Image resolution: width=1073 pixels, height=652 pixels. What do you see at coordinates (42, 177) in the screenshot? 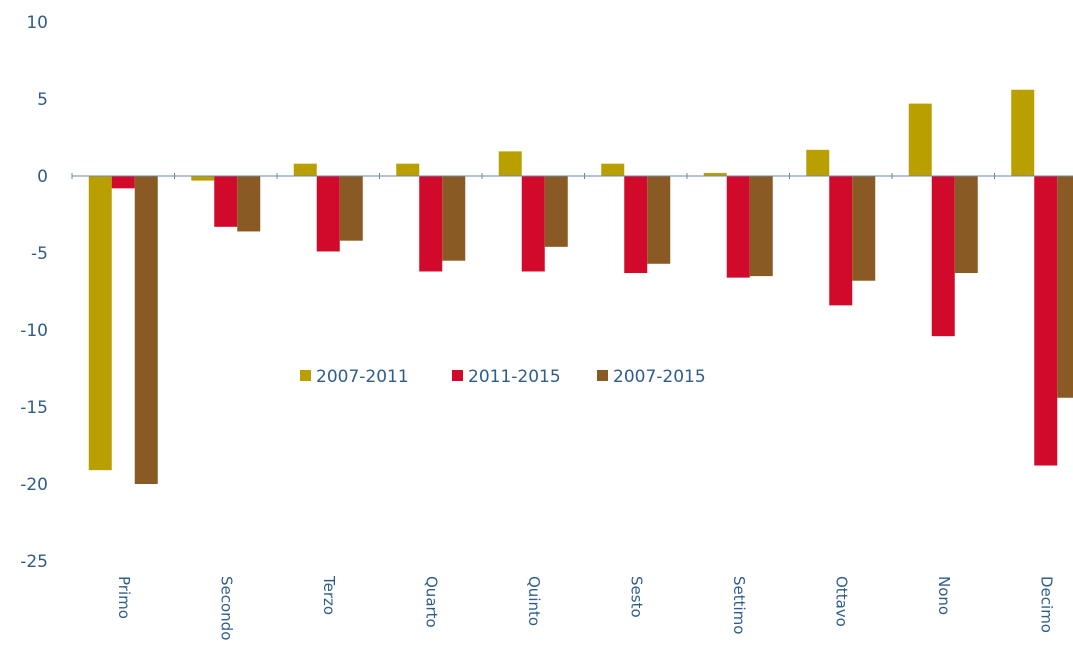
I see `y-tick-label: 0` at bounding box center [42, 177].